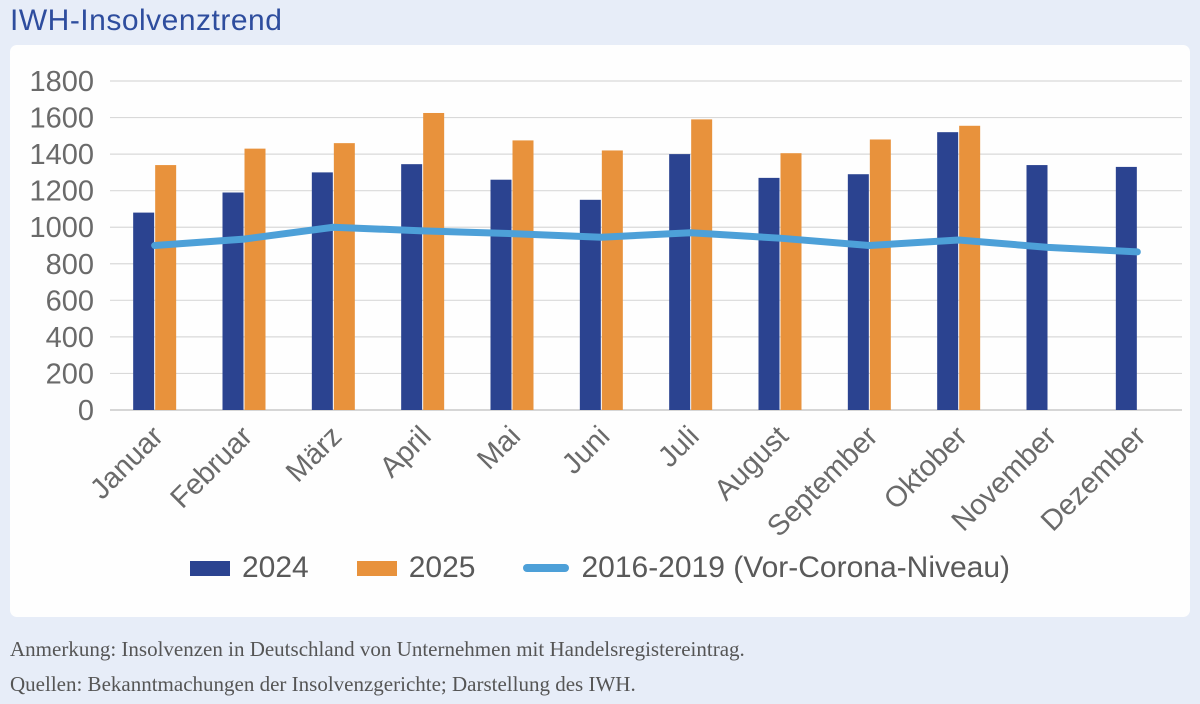 This screenshot has width=1200, height=704. What do you see at coordinates (314, 454) in the screenshot?
I see `x-axis-tick-label: März` at bounding box center [314, 454].